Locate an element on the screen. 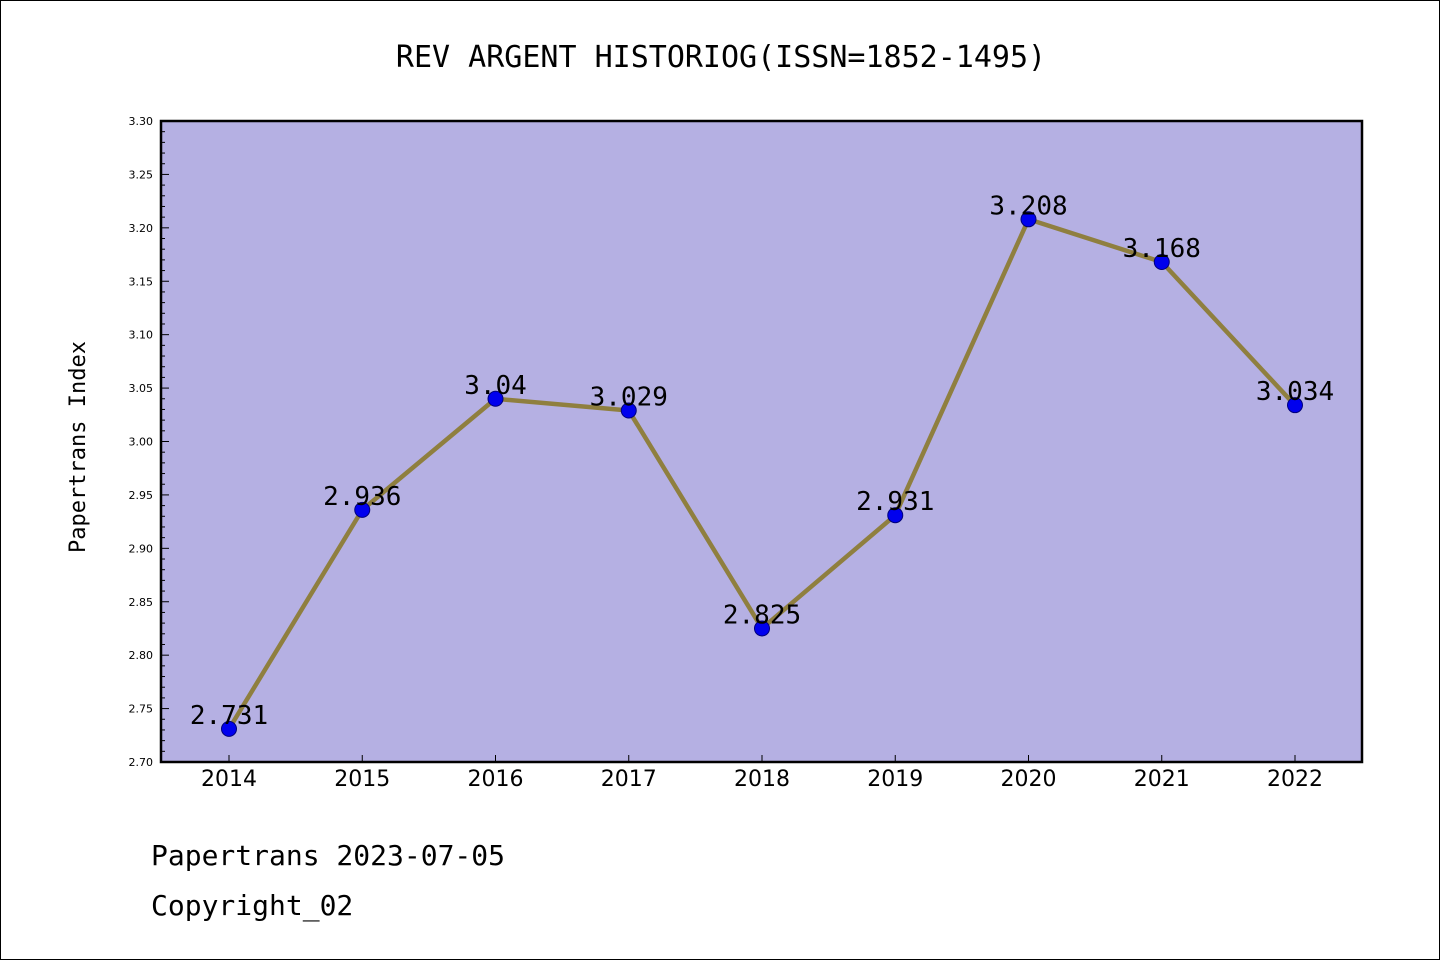  x-tick-label: 2014 is located at coordinates (229, 779).